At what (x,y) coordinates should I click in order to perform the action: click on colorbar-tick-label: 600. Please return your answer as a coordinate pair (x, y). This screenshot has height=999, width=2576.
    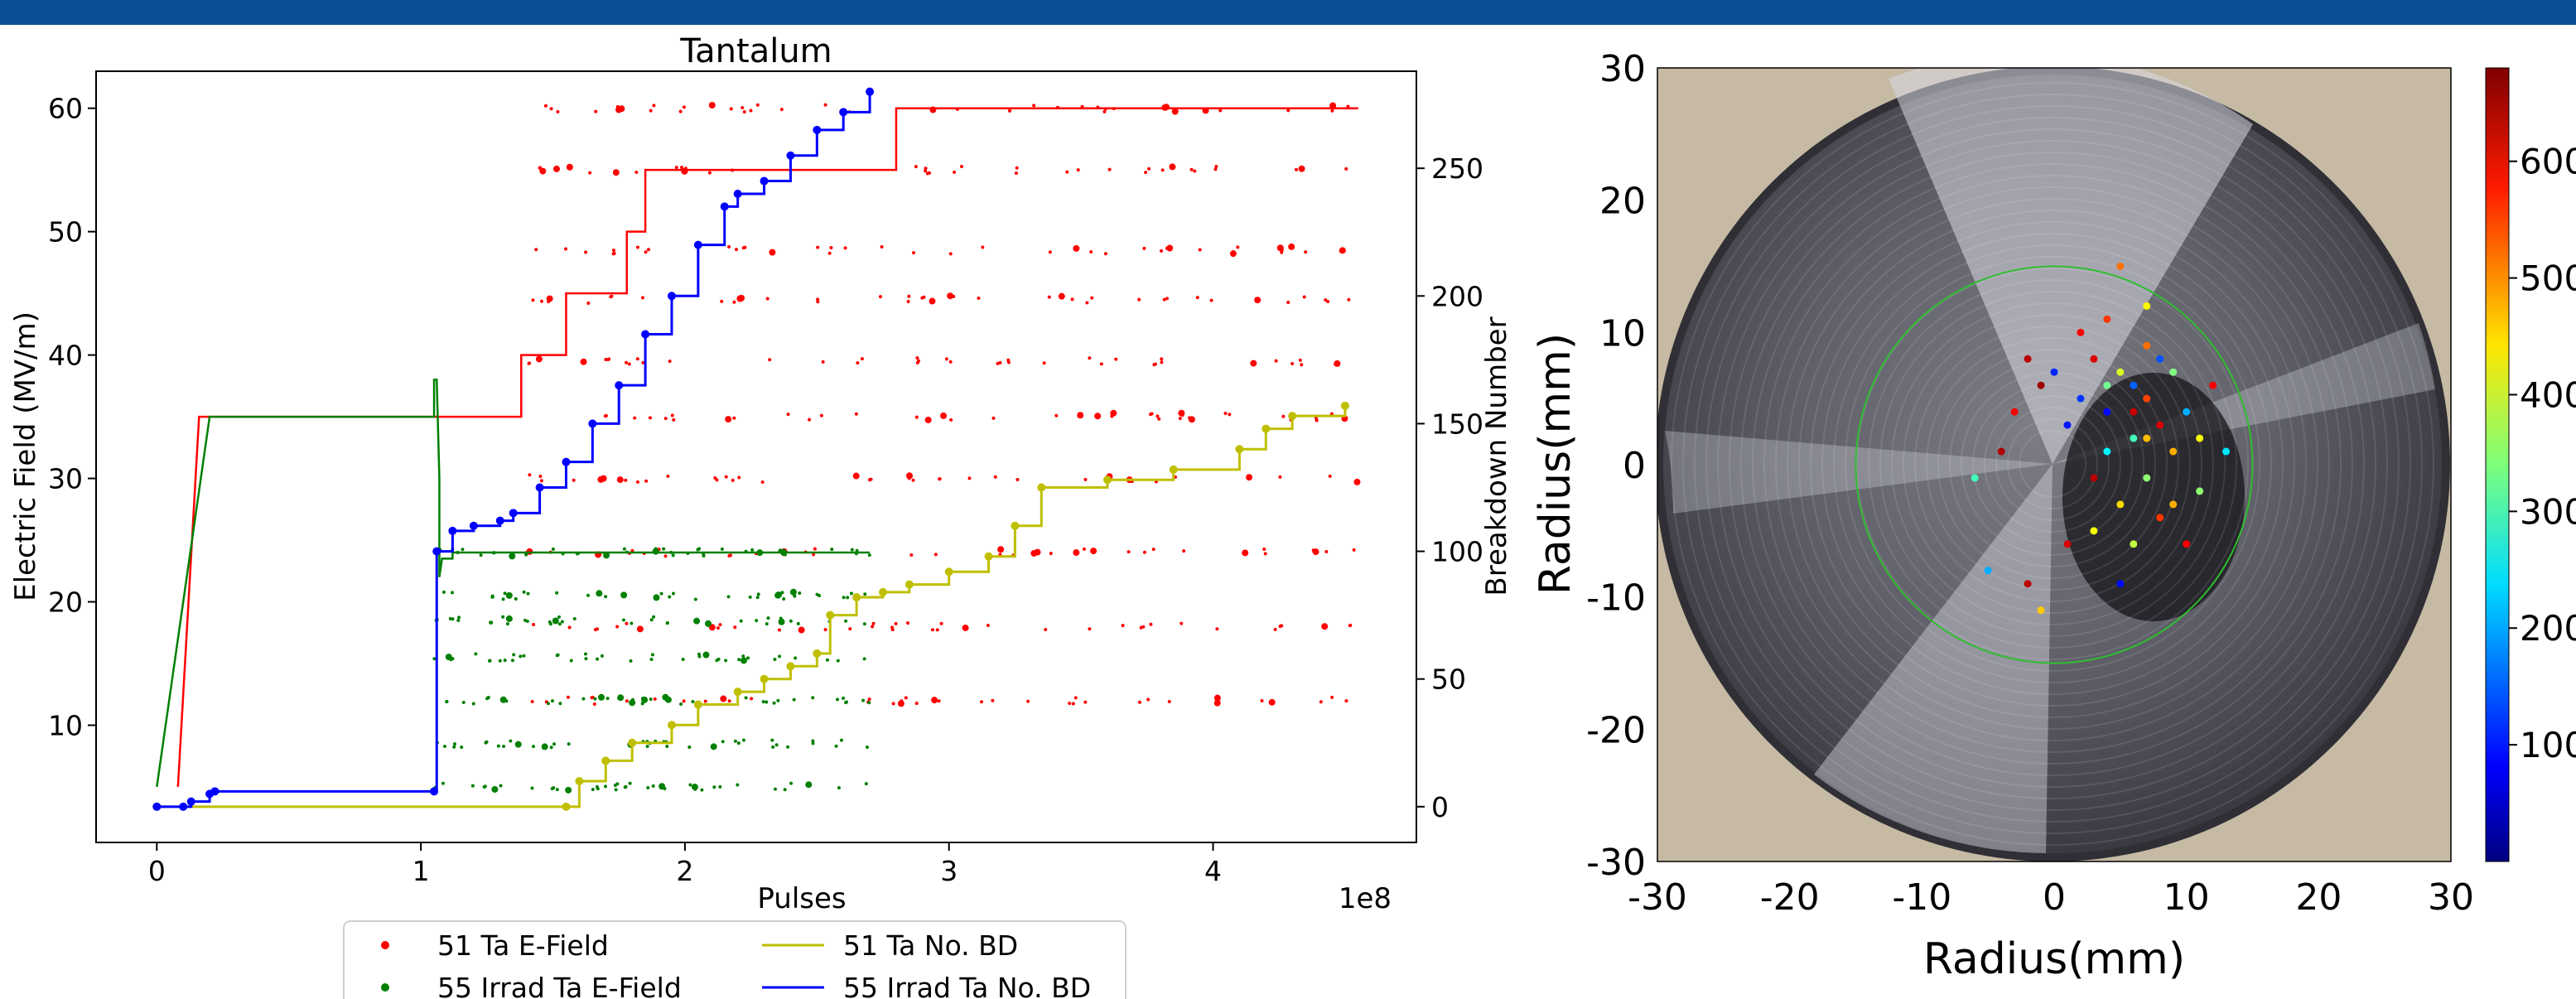
    Looking at the image, I should click on (2548, 162).